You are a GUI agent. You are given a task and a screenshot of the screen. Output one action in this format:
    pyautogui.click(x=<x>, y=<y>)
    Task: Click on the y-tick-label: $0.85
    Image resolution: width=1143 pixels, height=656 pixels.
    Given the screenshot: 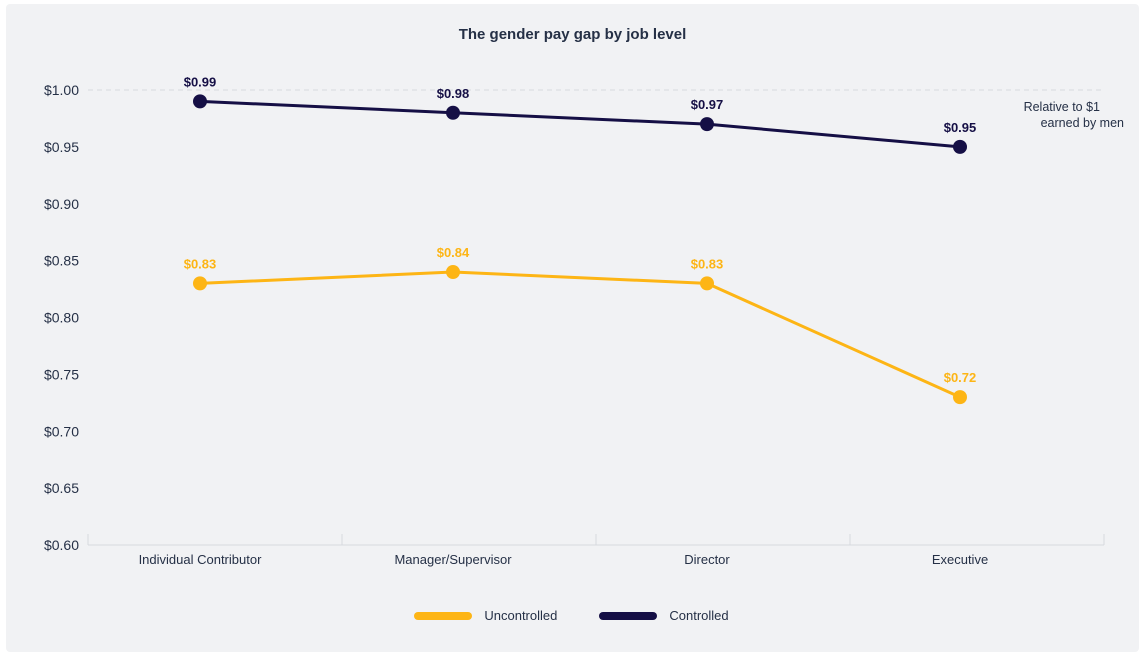 What is the action you would take?
    pyautogui.click(x=61, y=261)
    